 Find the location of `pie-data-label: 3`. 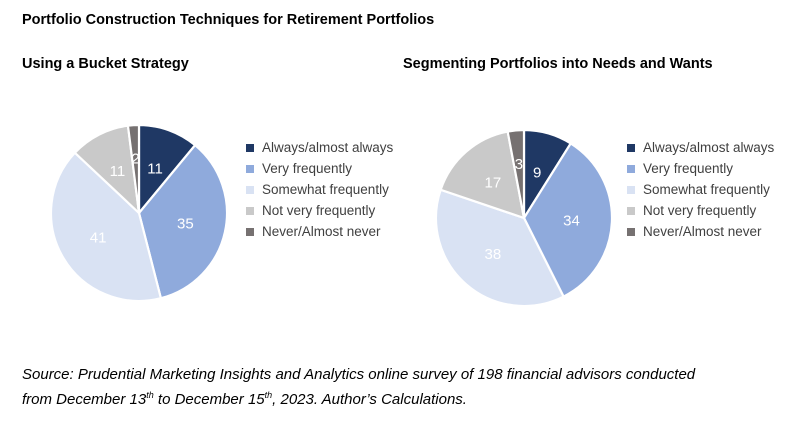

pie-data-label: 3 is located at coordinates (519, 164).